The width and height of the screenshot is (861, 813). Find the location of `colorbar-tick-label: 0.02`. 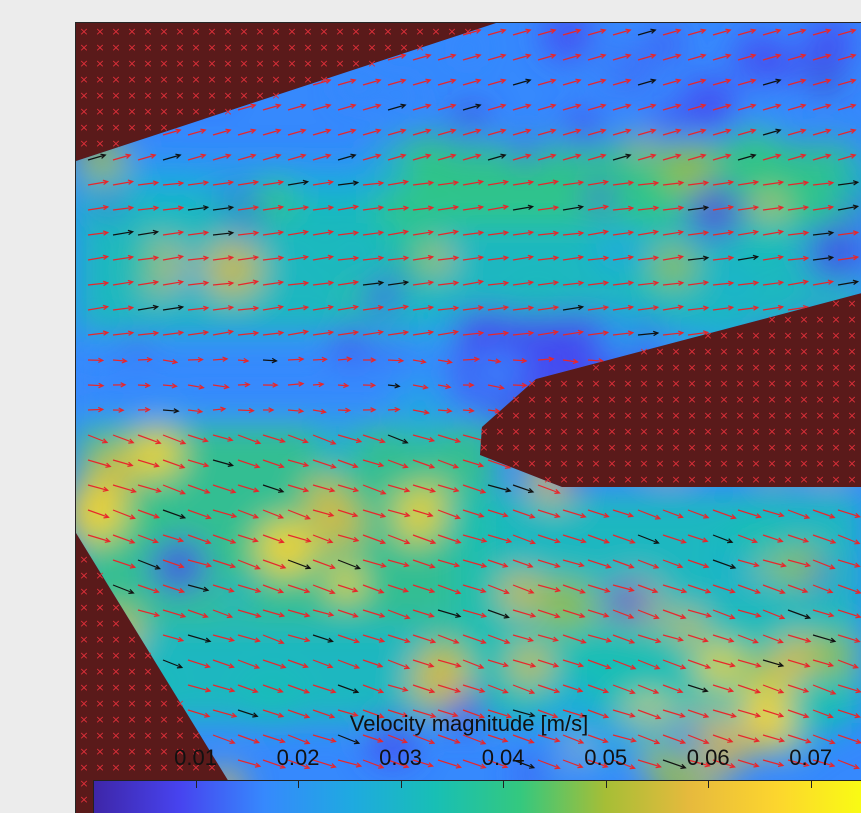

colorbar-tick-label: 0.02 is located at coordinates (298, 758).